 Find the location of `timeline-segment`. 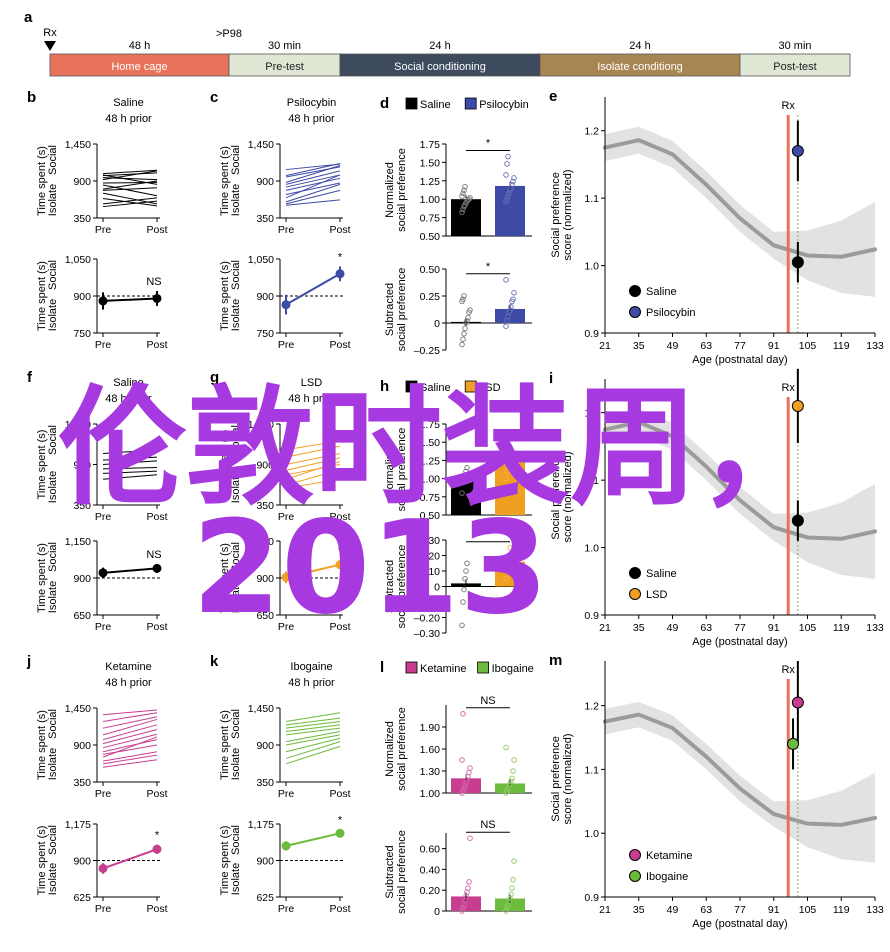

timeline-segment is located at coordinates (795, 65).